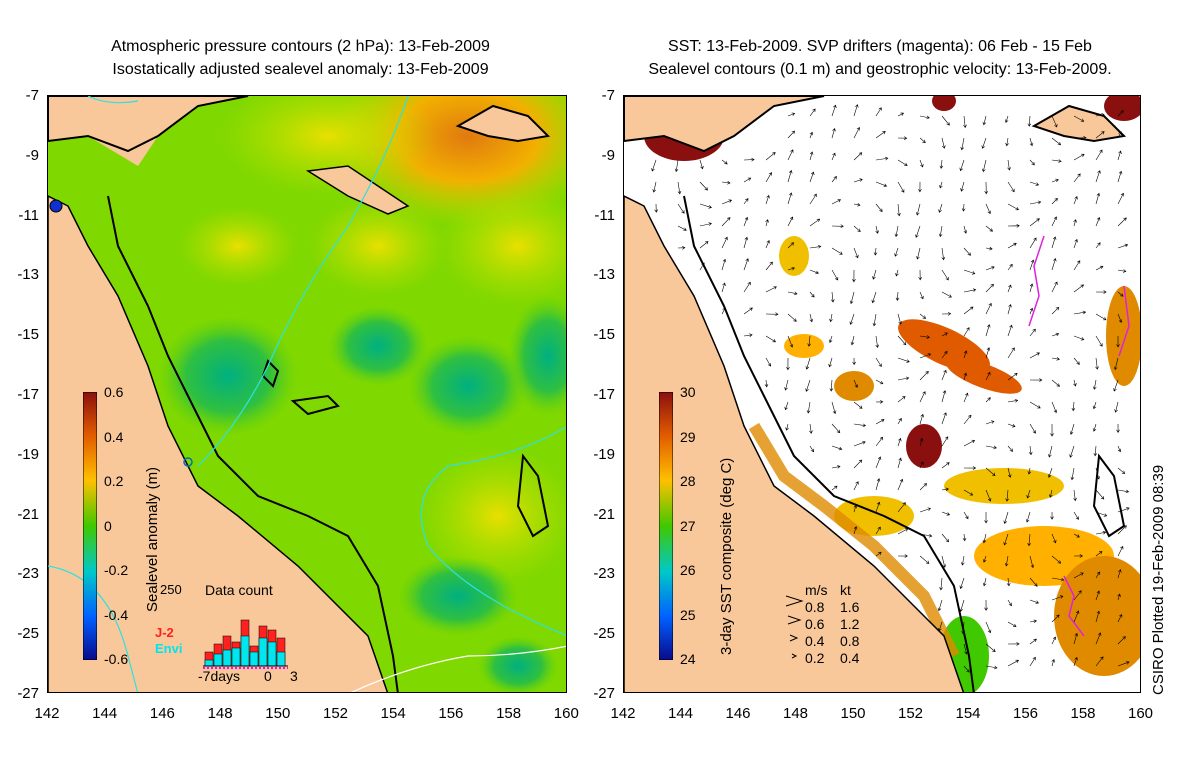  Describe the element at coordinates (815, 658) in the screenshot. I see `velocity-legend-ms: 0.2` at that location.